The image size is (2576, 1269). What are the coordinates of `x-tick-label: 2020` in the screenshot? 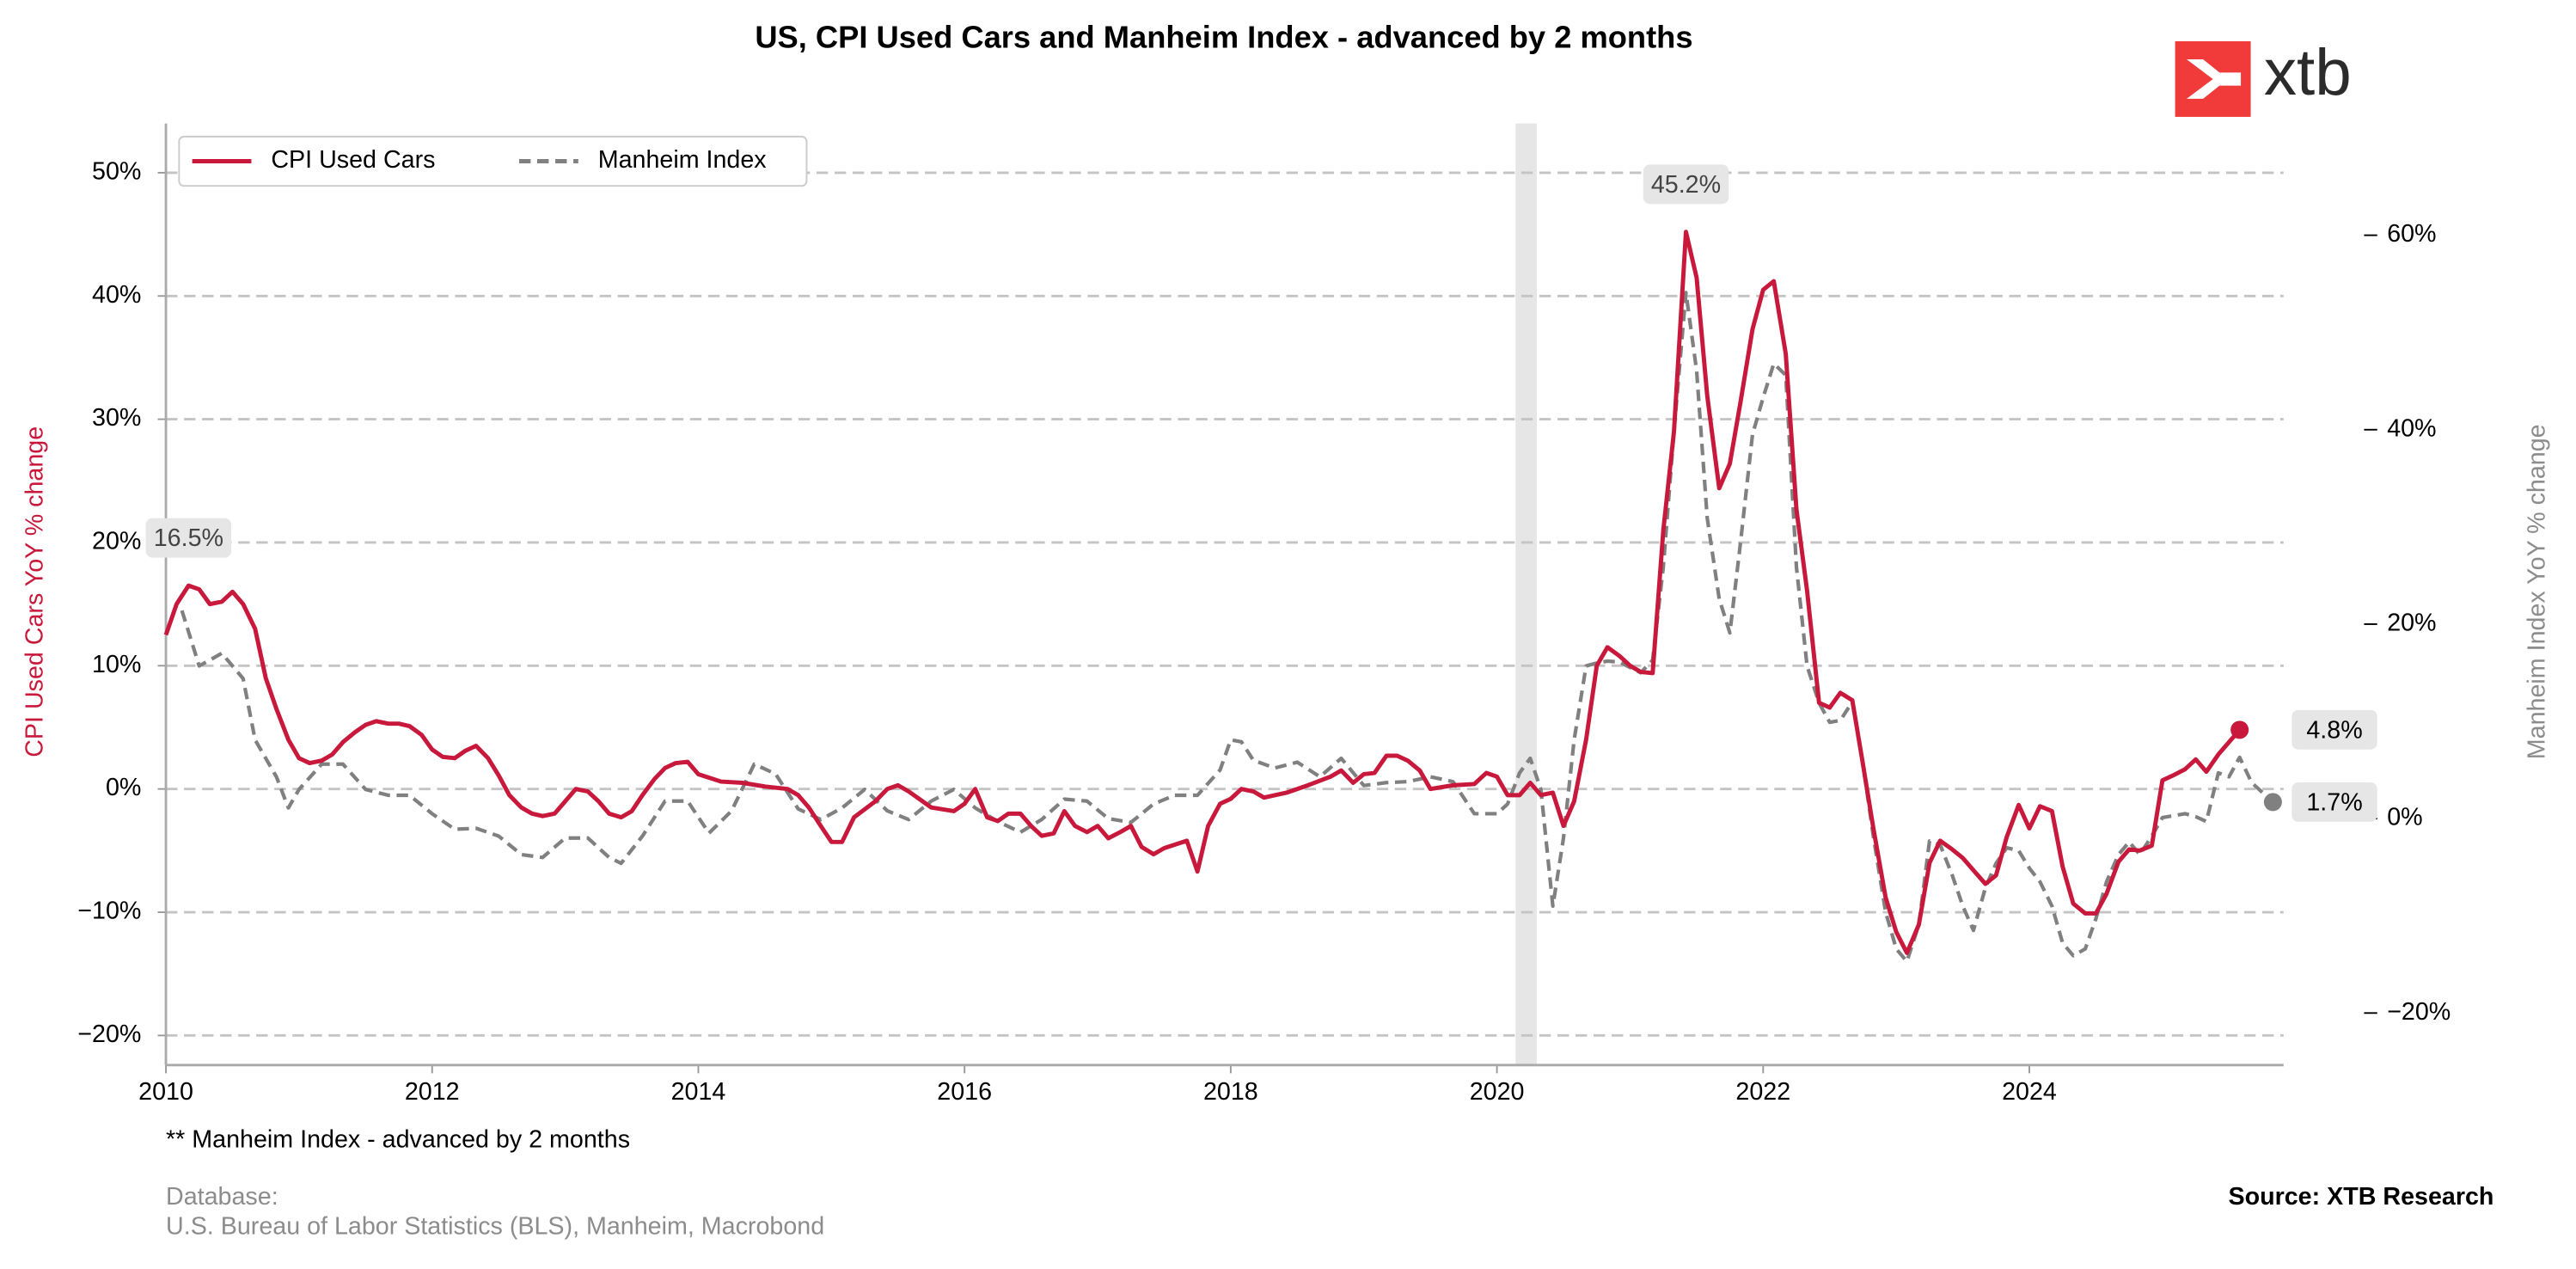 It's located at (1497, 1092).